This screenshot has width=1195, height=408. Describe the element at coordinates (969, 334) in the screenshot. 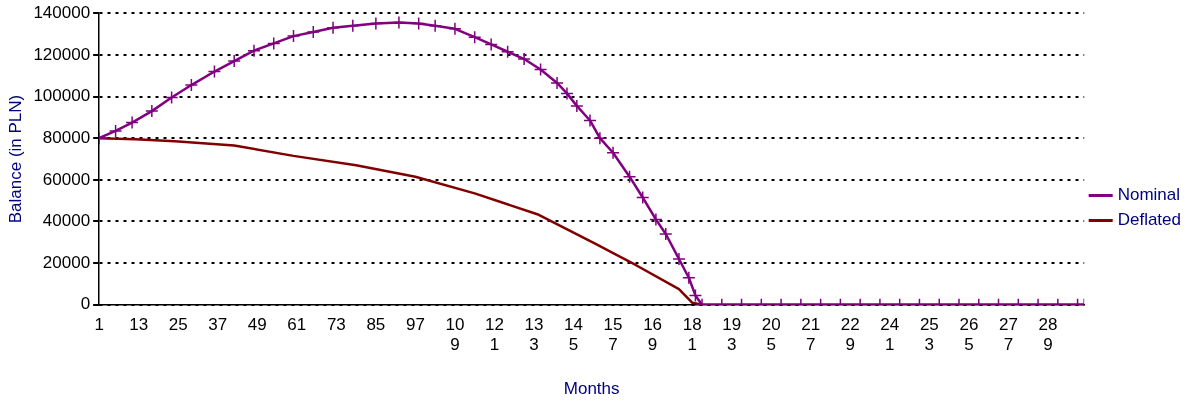

I see `x-tick-label: 26 5` at that location.